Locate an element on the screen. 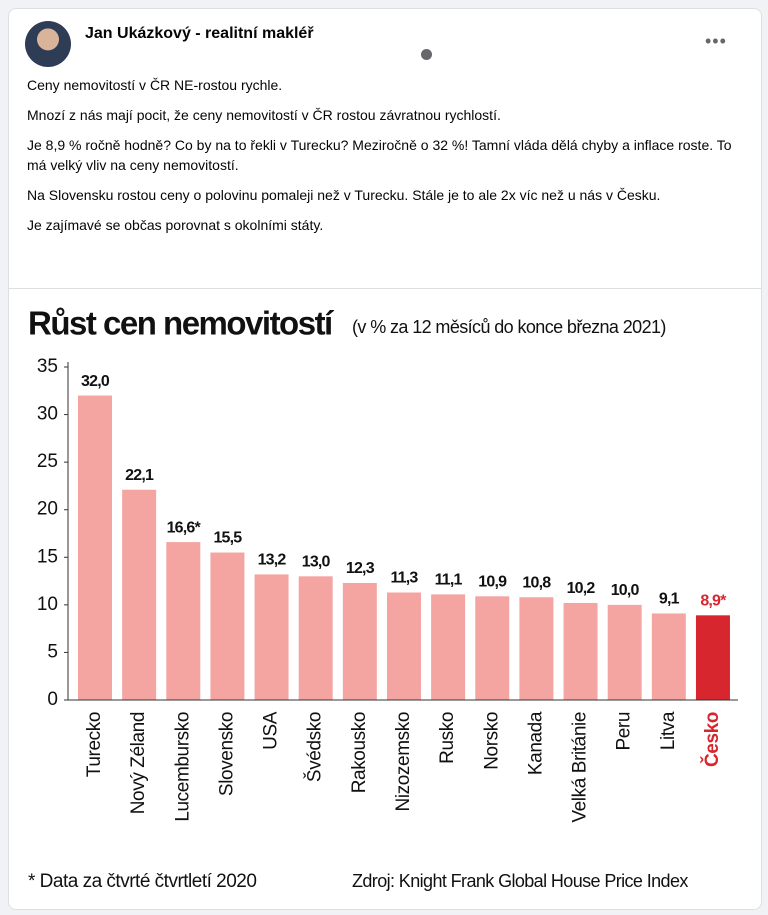 Image resolution: width=768 pixels, height=915 pixels. y-tick-label: 10 is located at coordinates (47, 604).